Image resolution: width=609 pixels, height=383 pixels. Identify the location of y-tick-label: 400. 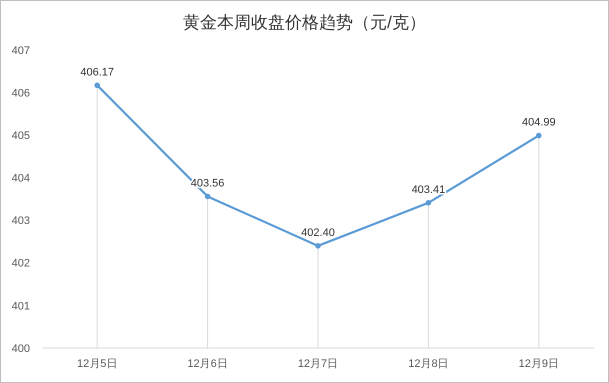
(21, 348).